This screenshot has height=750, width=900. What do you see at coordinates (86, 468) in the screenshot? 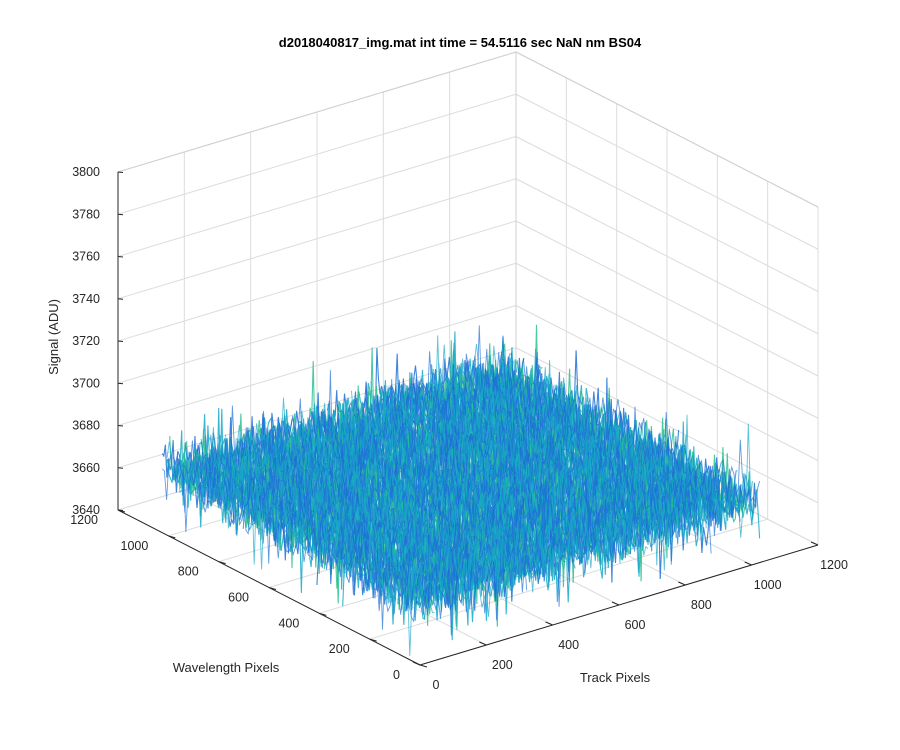
I see `z-tick-label: 3660` at bounding box center [86, 468].